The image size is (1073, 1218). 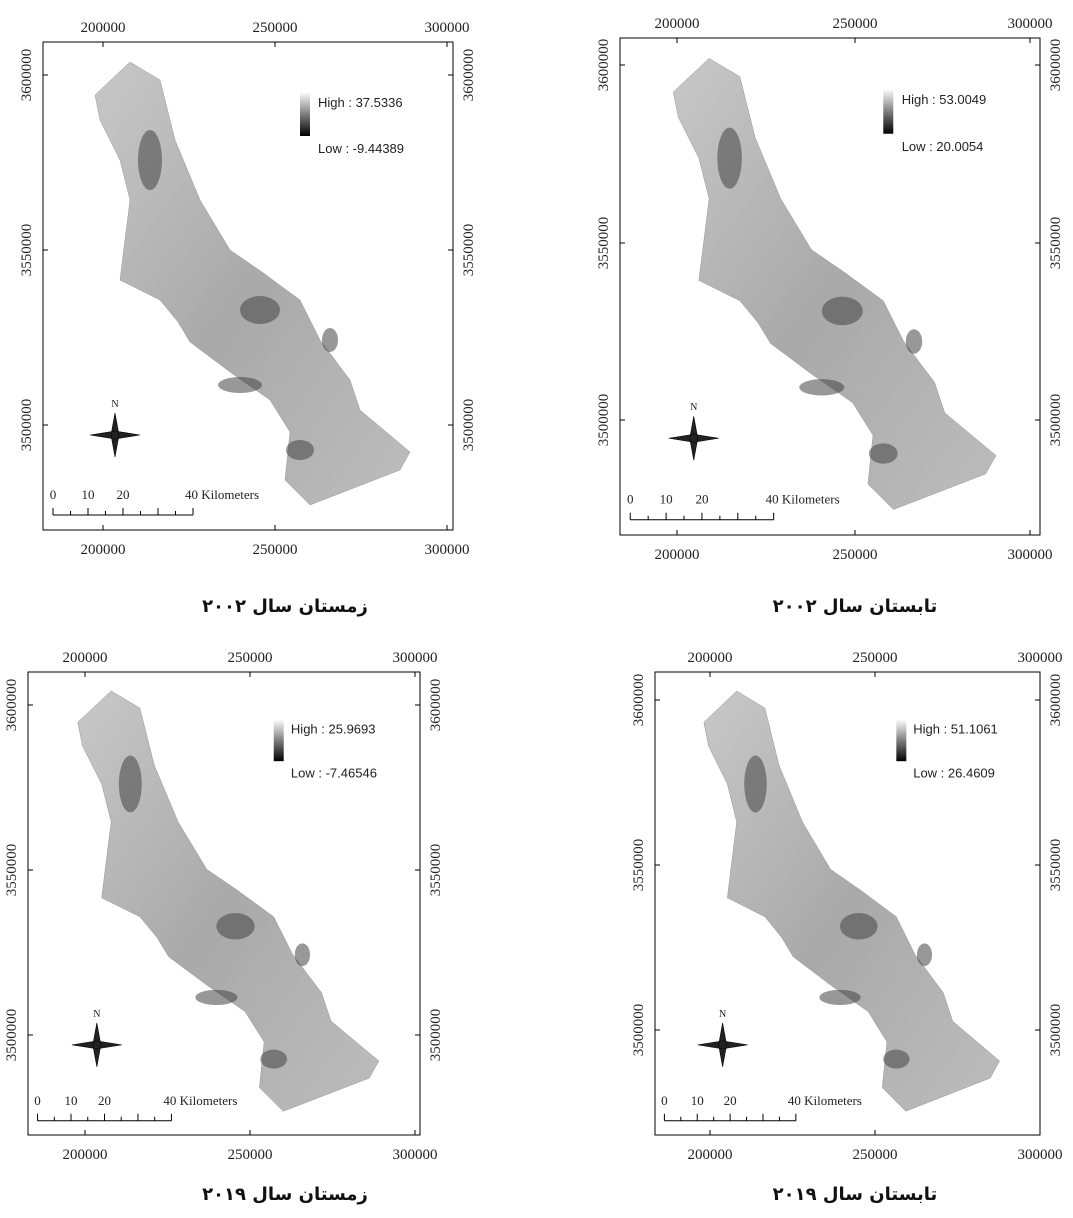 What do you see at coordinates (943, 146) in the screenshot?
I see `legend-low: Low : 20.0054` at bounding box center [943, 146].